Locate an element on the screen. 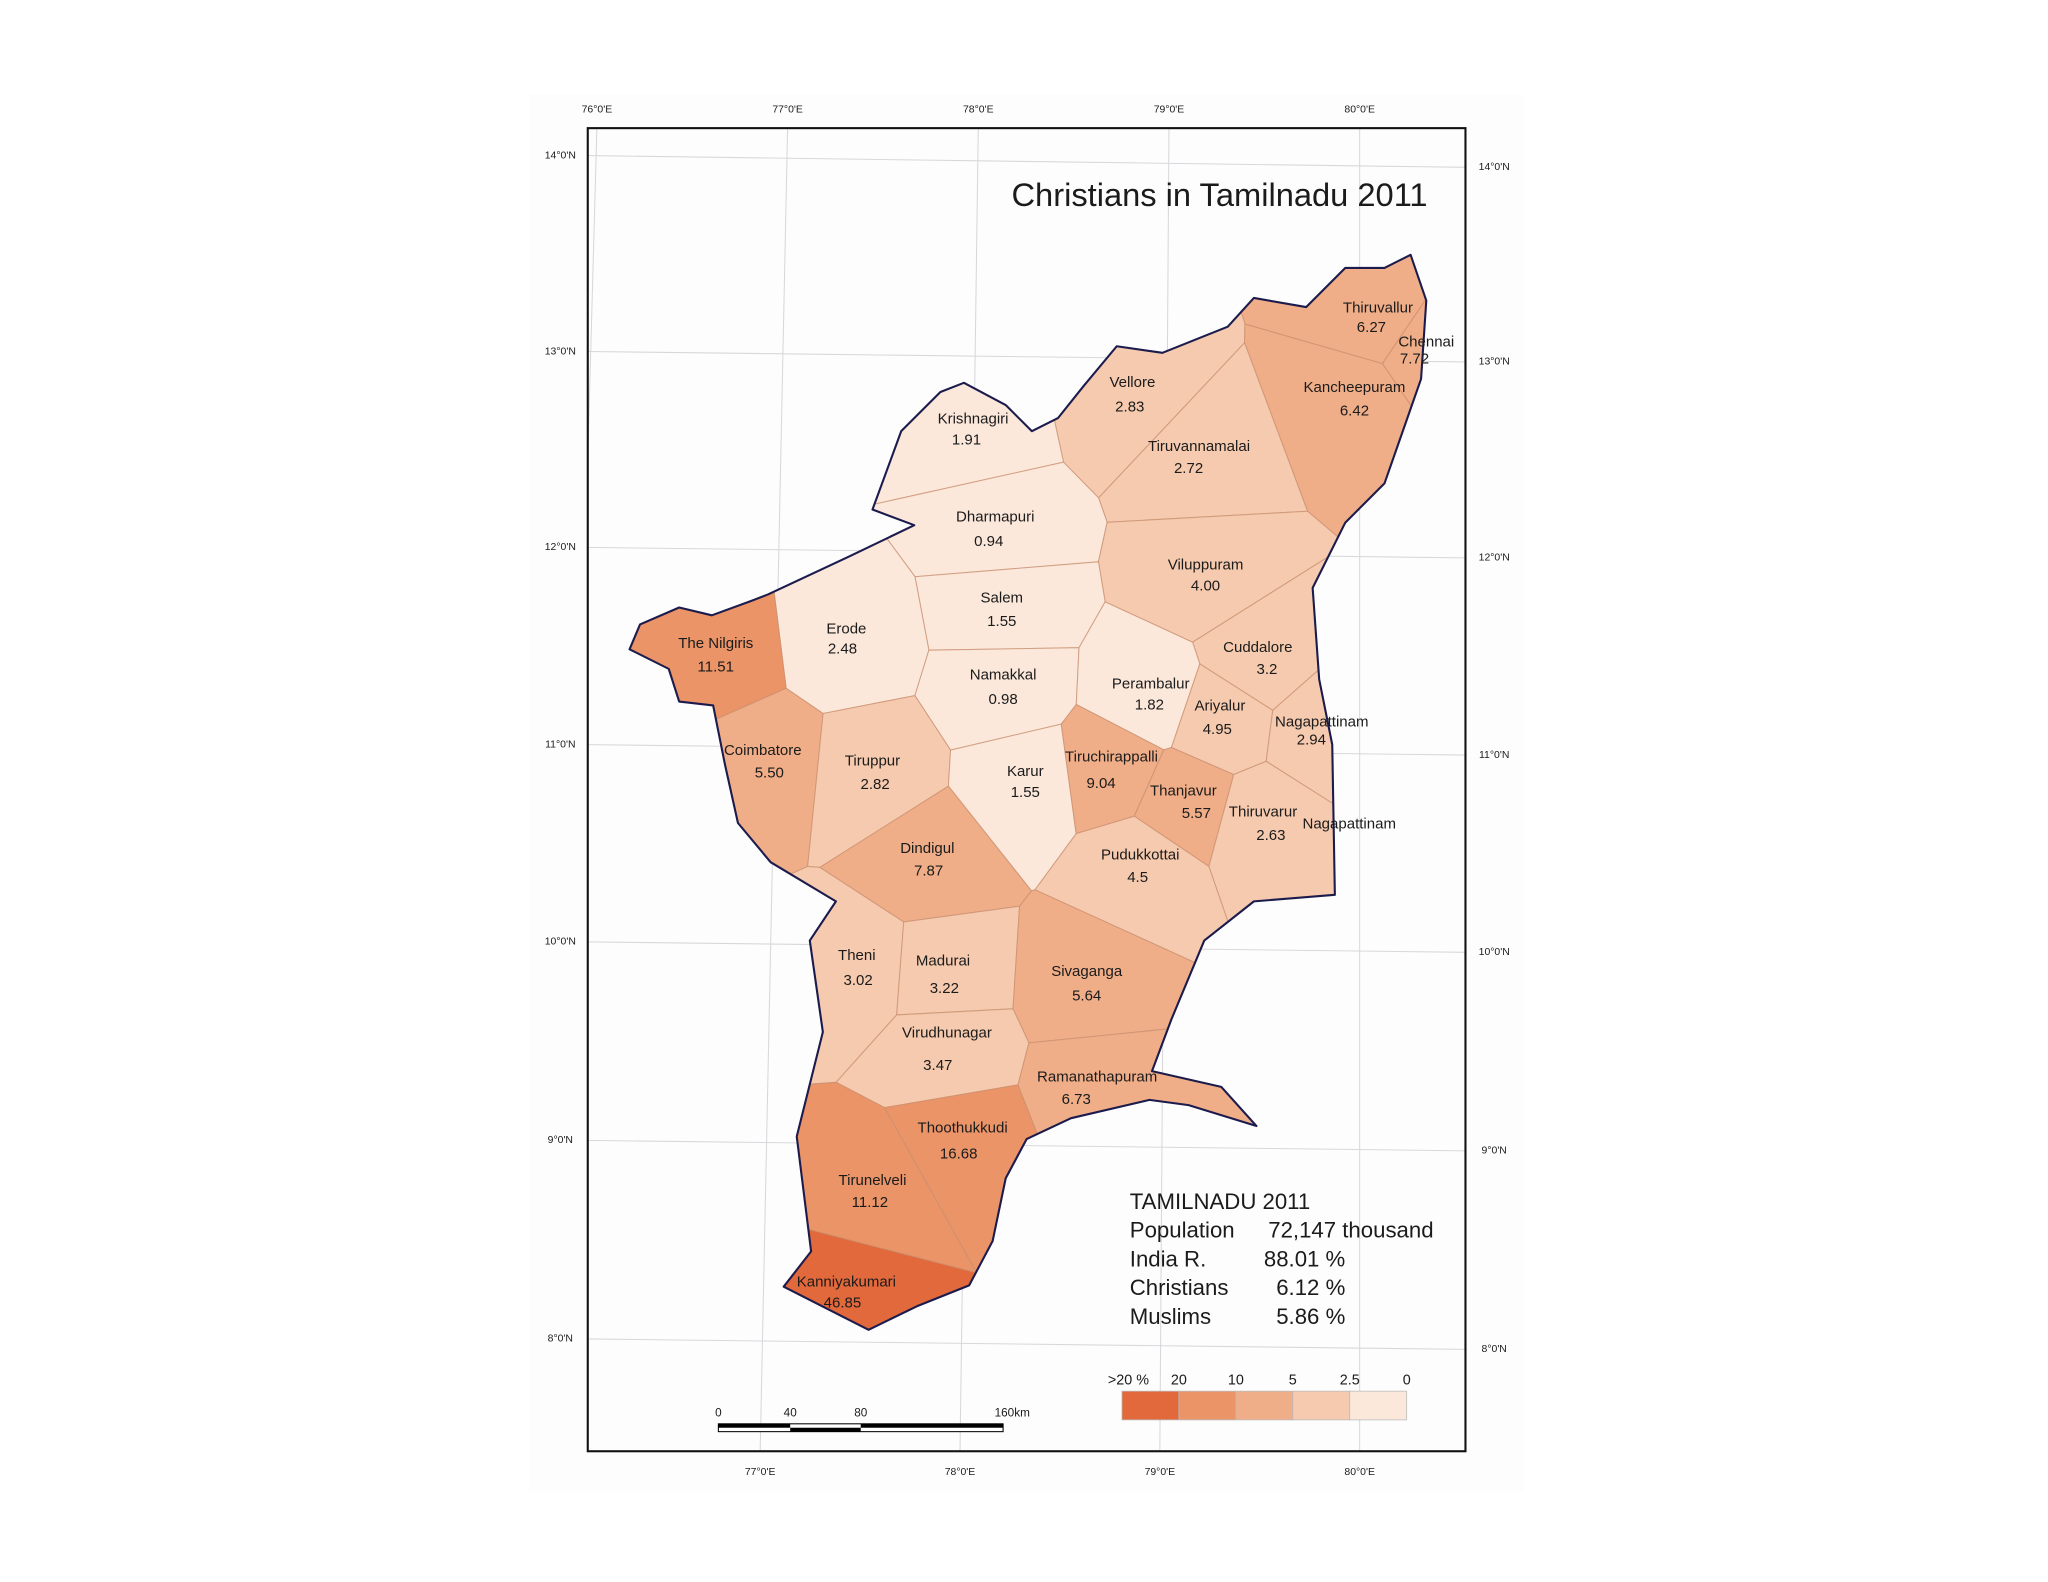 This screenshot has width=2048, height=1582. map-title: Christians in Tamilnadu 2011 is located at coordinates (1219, 194).